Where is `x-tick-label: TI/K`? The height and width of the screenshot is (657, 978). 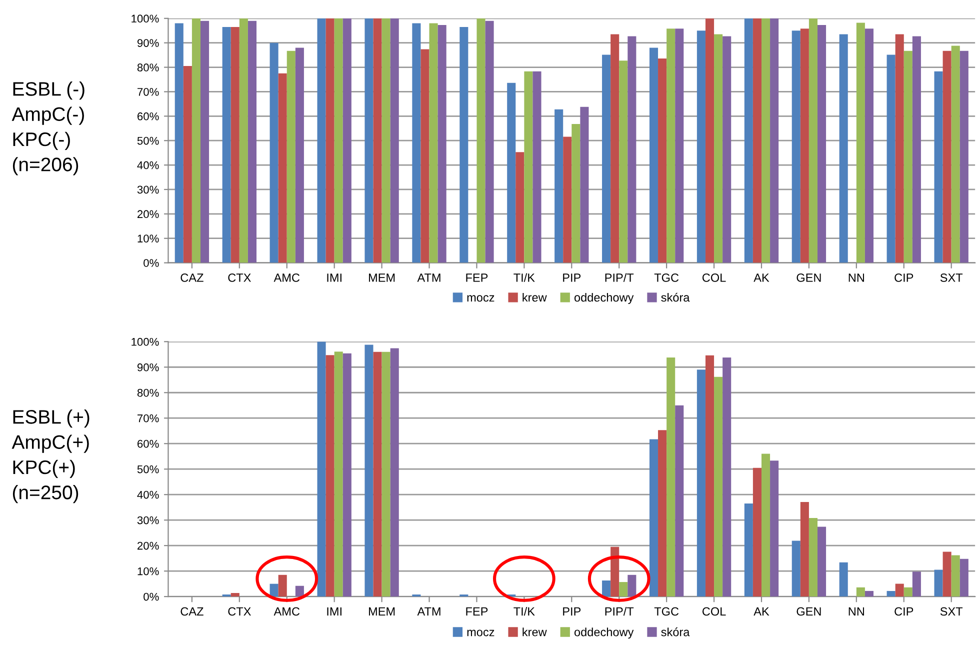
x-tick-label: TI/K is located at coordinates (524, 611).